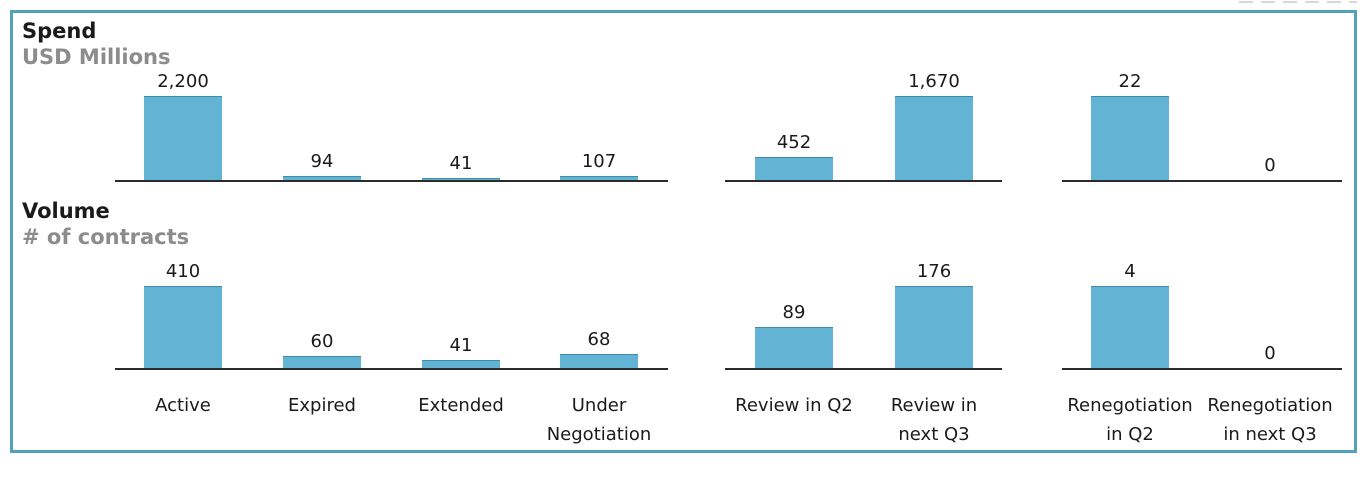 This screenshot has height=481, width=1365. Describe the element at coordinates (599, 161) in the screenshot. I see `value-label-spend-under-negotiation: 107` at that location.